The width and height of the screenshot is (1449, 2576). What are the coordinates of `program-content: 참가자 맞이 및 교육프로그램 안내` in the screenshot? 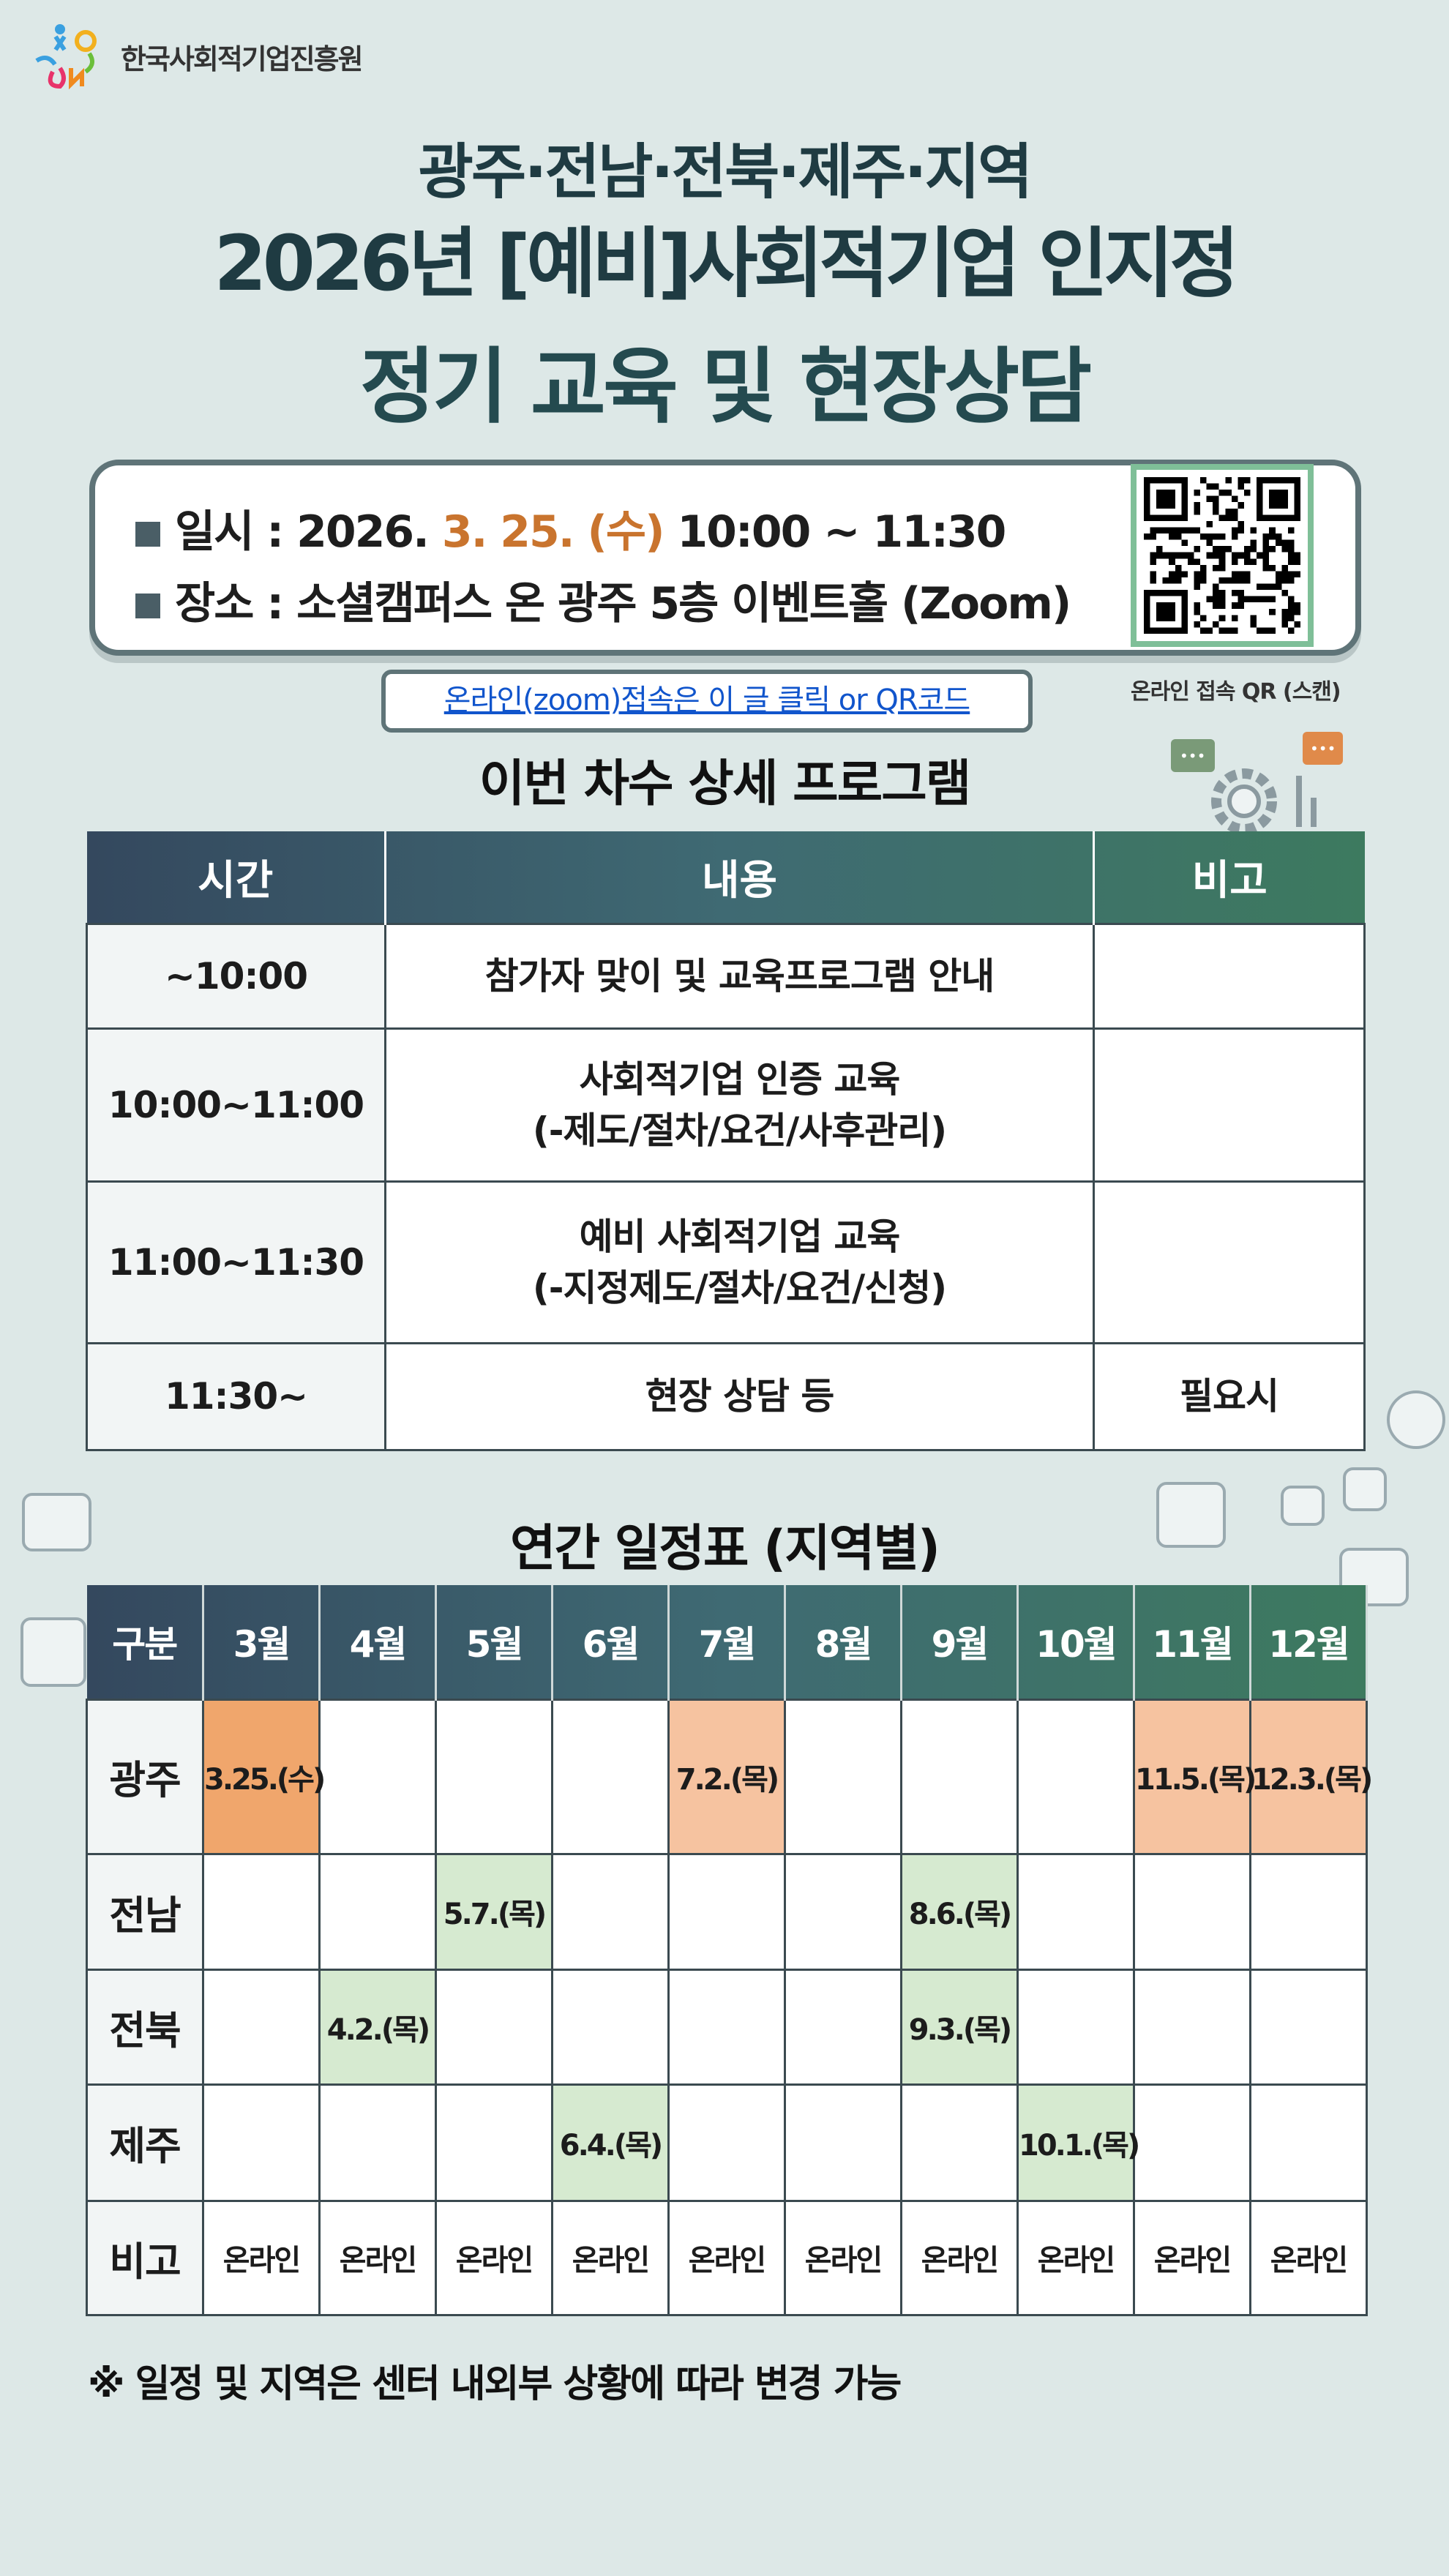 It's located at (739, 976).